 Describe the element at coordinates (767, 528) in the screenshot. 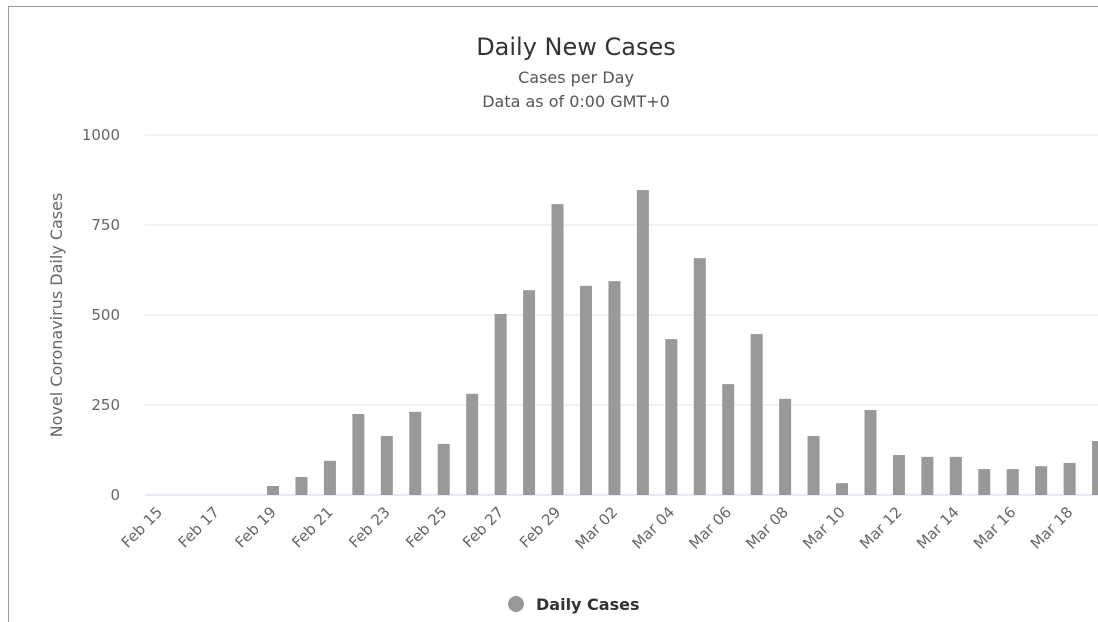

I see `x-tick-label: Mar 08` at that location.